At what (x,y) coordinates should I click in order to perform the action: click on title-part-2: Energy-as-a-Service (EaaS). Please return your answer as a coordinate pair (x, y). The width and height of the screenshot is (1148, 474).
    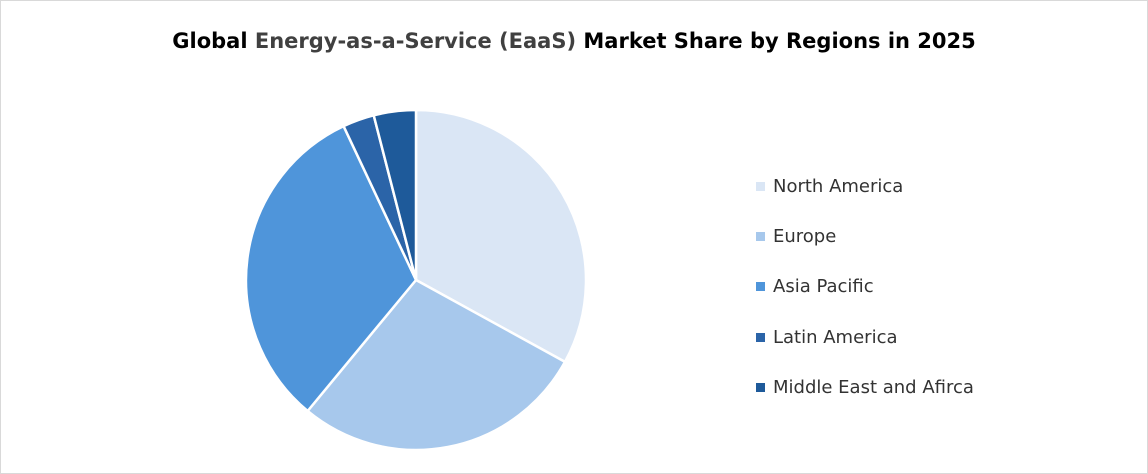
    Looking at the image, I should click on (415, 41).